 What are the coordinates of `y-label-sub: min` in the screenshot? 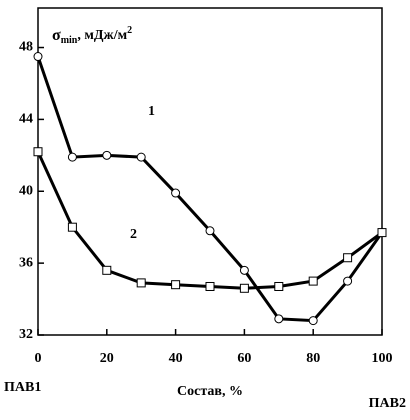 It's located at (69, 40).